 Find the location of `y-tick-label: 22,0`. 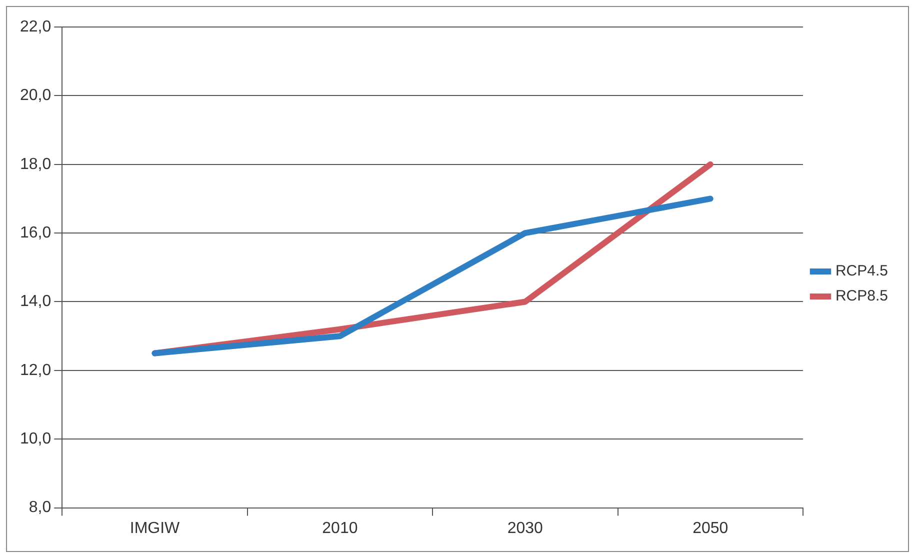

y-tick-label: 22,0 is located at coordinates (36, 27).